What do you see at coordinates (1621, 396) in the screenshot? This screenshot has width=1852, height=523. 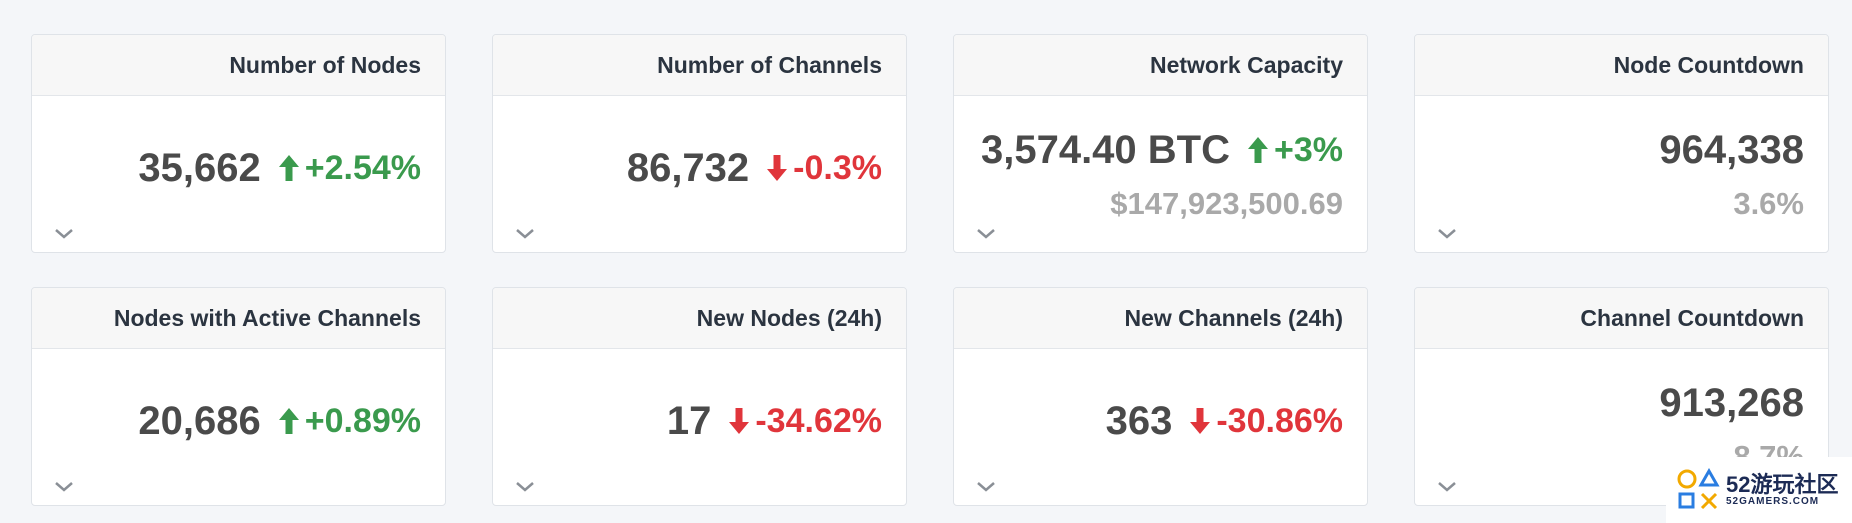 I see `card-channel-countdown: Channel Countdown 913,268 8.7%` at bounding box center [1621, 396].